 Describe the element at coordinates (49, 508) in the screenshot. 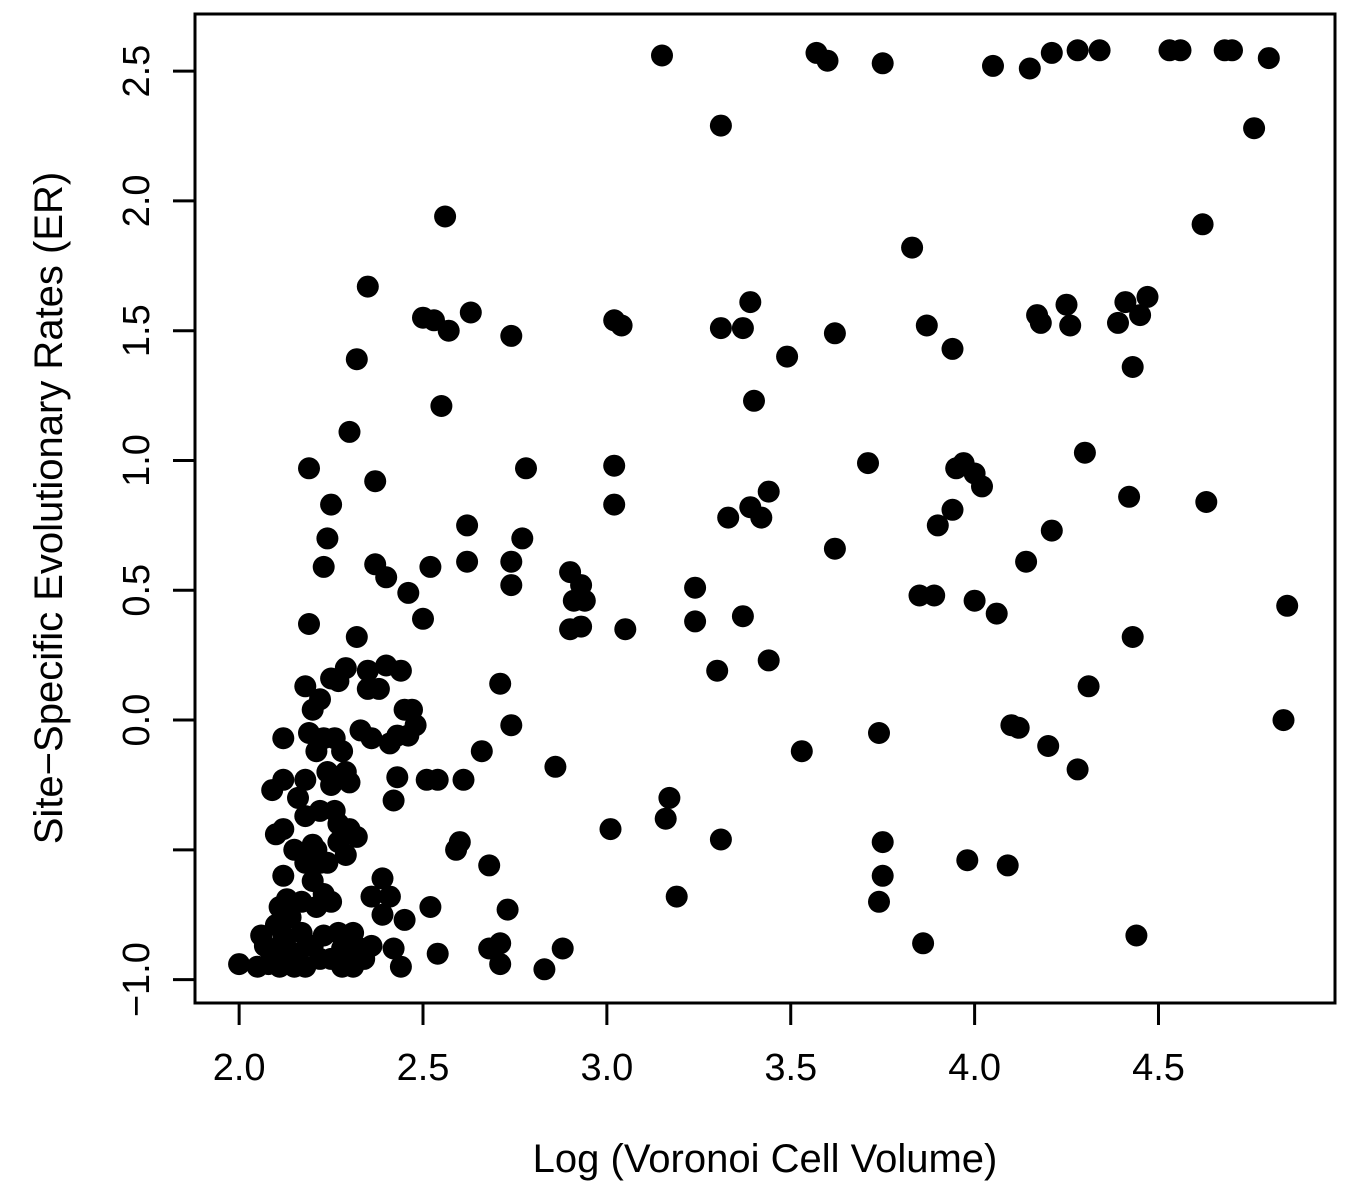

I see `y-axis-title: Site−Specific Evolutionary Rates (ER)` at that location.